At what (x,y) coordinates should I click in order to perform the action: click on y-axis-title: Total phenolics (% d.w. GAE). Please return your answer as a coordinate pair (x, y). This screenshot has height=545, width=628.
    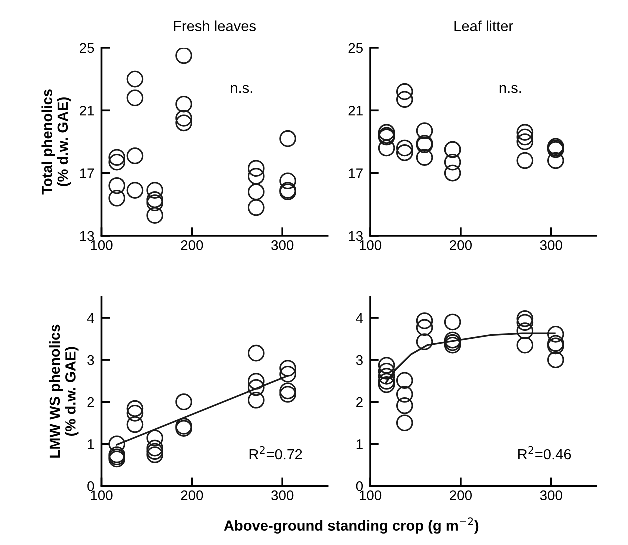
    Looking at the image, I should click on (57, 142).